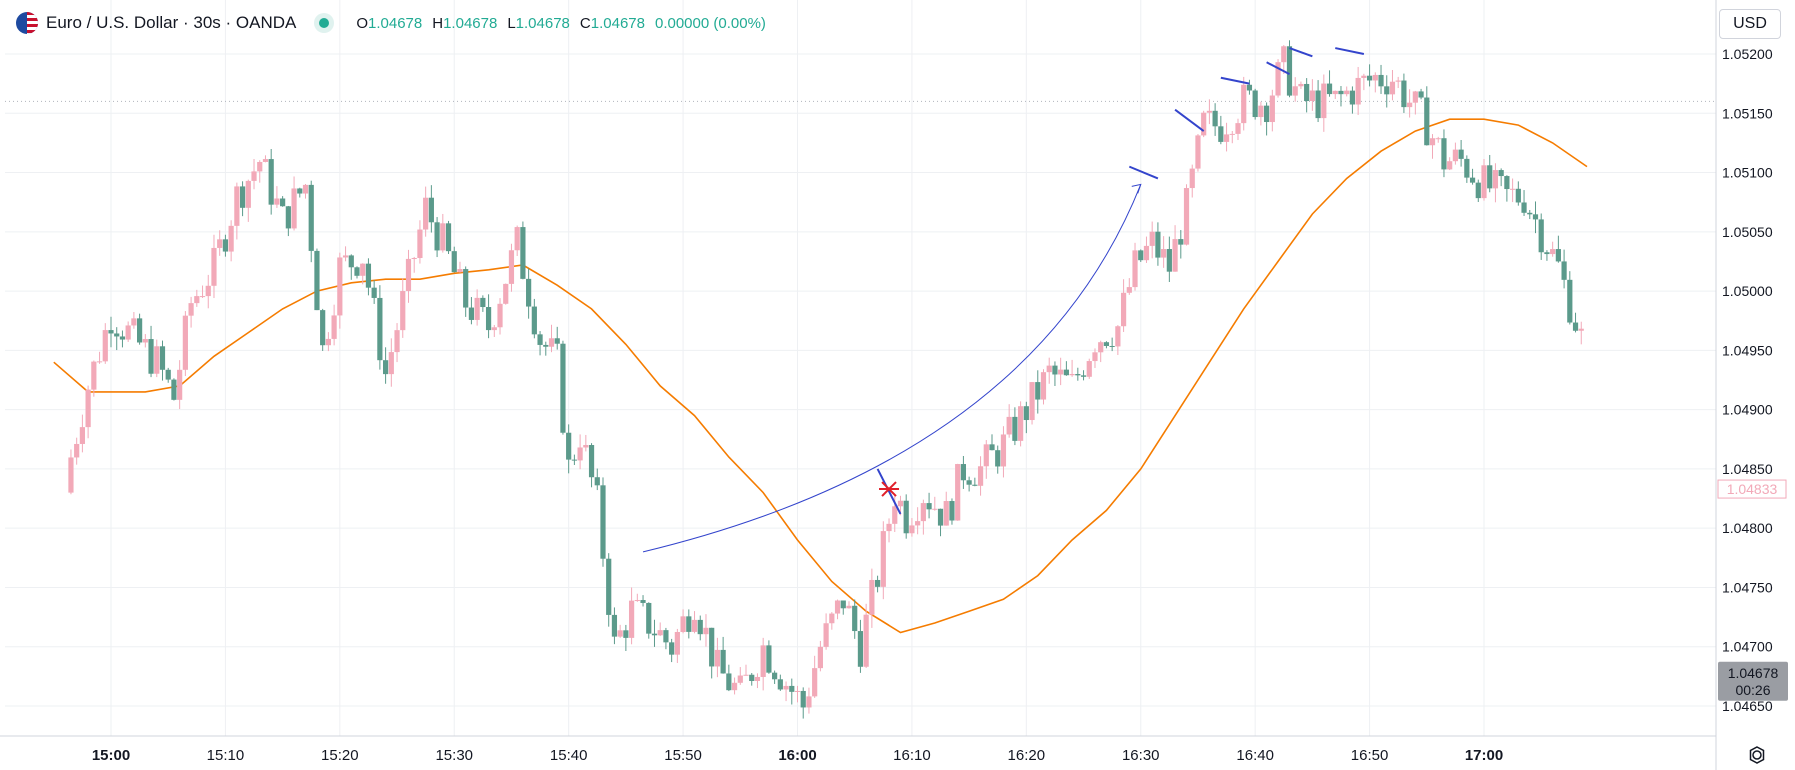 The width and height of the screenshot is (1795, 770). What do you see at coordinates (1750, 24) in the screenshot?
I see `currency-selector-button: USD` at bounding box center [1750, 24].